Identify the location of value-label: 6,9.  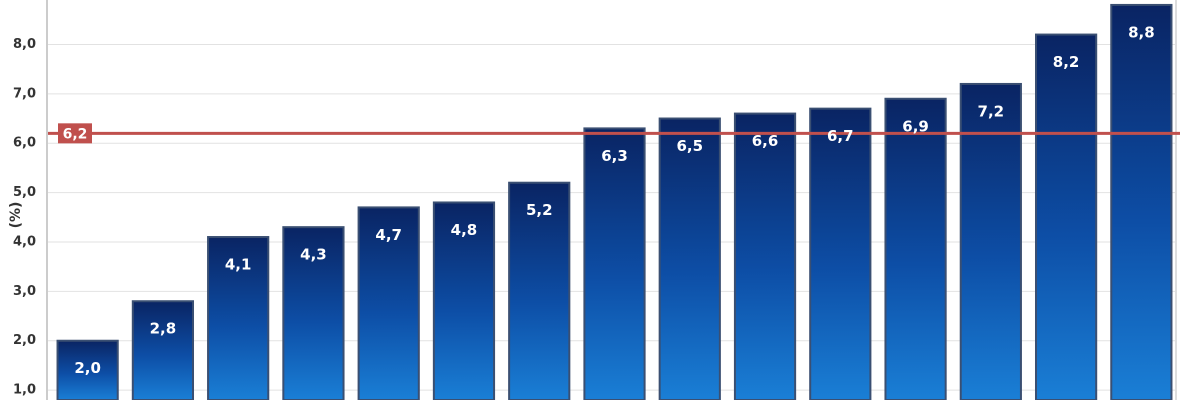
(915, 126).